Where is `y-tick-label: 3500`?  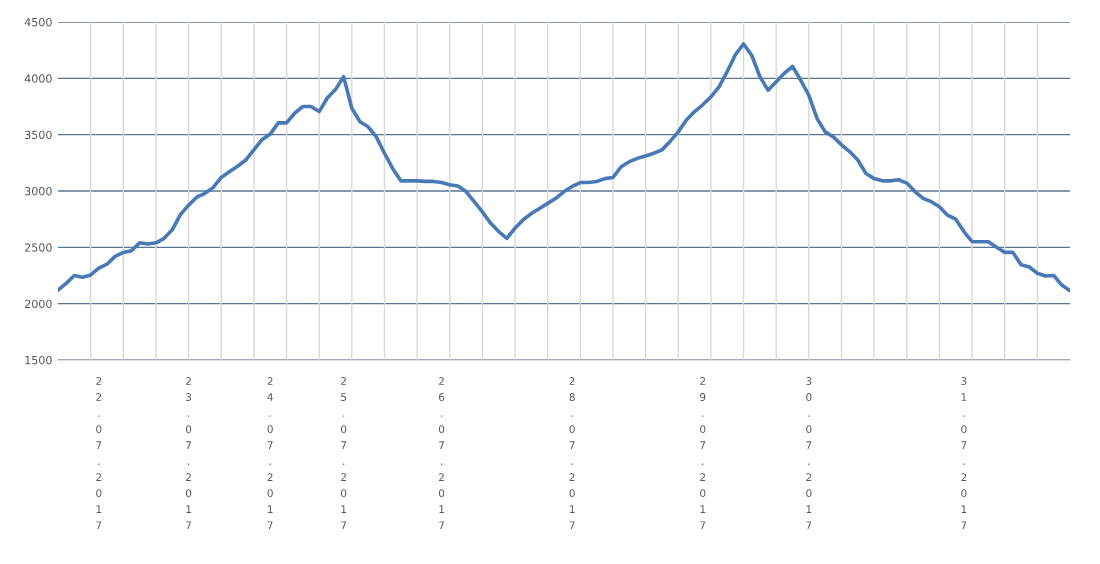 y-tick-label: 3500 is located at coordinates (38, 135).